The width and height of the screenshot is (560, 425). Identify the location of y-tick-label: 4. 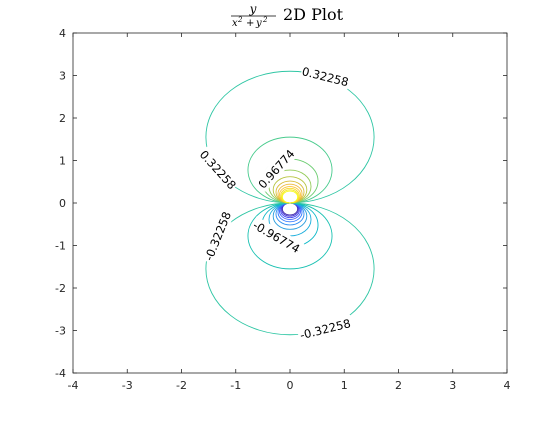
(62, 33).